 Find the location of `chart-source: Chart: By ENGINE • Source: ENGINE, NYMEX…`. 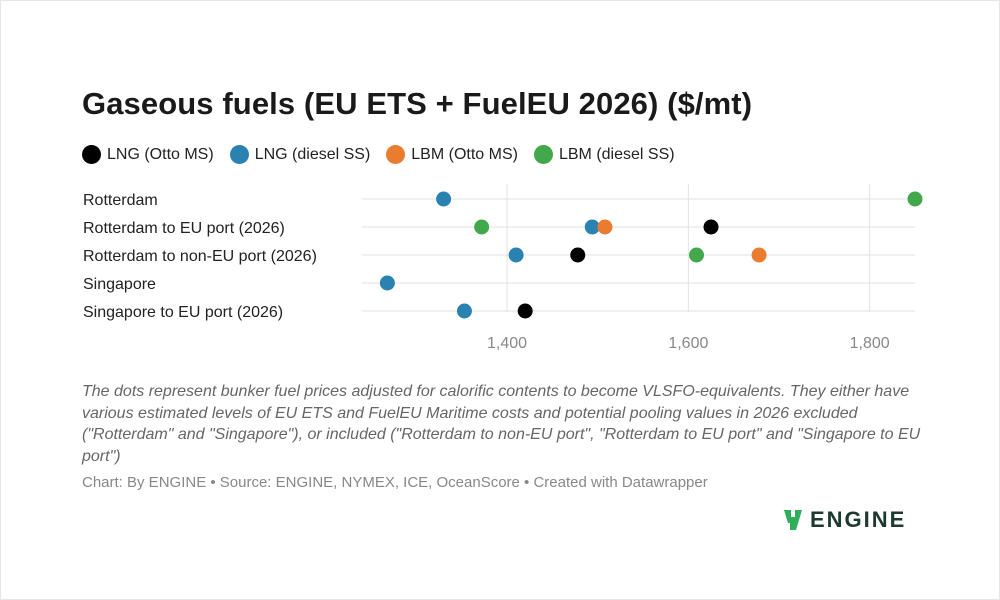

chart-source: Chart: By ENGINE • Source: ENGINE, NYMEX… is located at coordinates (395, 482).